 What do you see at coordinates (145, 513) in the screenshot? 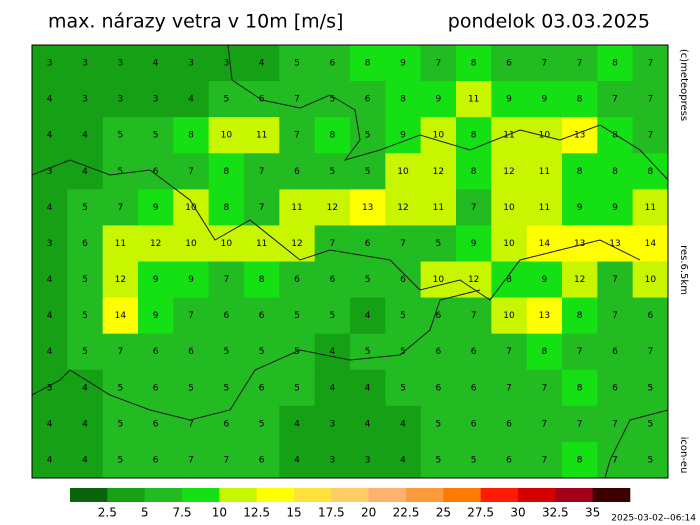
I see `colorbar-label: 5` at bounding box center [145, 513].